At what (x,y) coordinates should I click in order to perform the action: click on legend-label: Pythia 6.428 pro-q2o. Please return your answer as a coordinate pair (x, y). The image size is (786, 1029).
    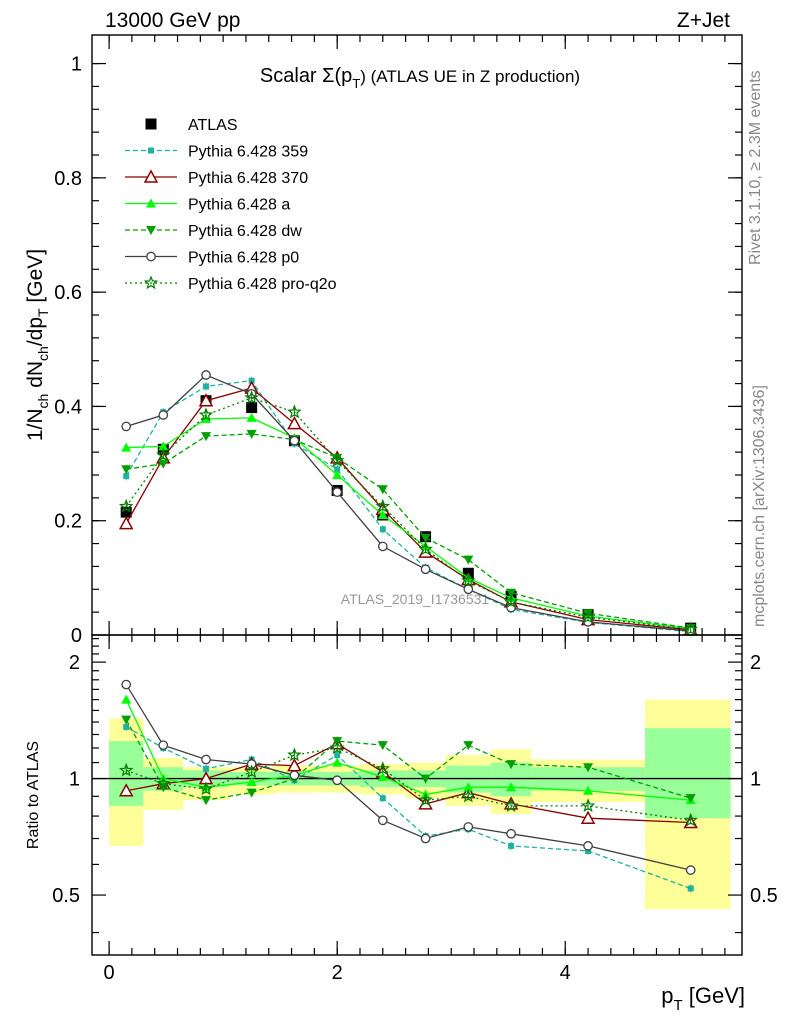
    Looking at the image, I should click on (262, 284).